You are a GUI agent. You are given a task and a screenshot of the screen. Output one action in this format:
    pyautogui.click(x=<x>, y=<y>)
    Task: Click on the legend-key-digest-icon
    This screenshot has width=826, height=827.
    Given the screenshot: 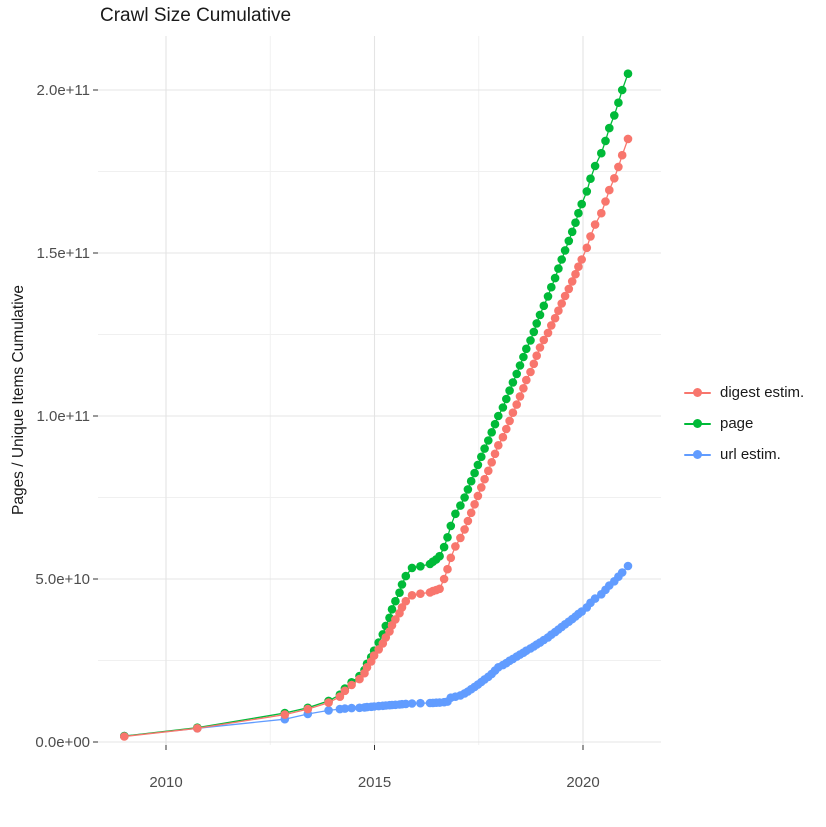 What is the action you would take?
    pyautogui.click(x=697, y=393)
    